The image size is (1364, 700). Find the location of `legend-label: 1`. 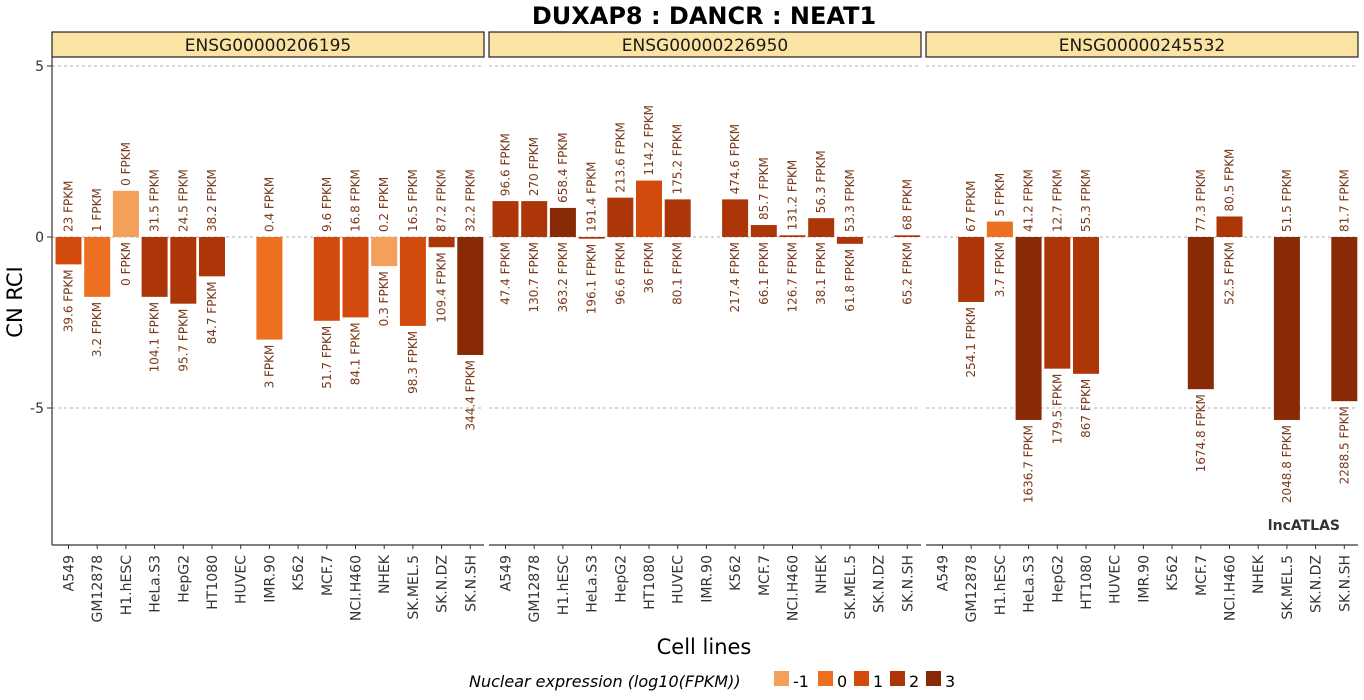

legend-label: 1 is located at coordinates (878, 681).